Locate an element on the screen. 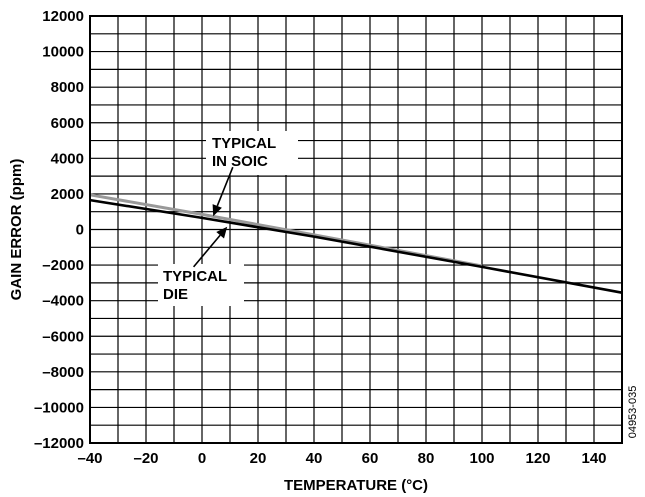  x-tick-label: 60 is located at coordinates (370, 458).